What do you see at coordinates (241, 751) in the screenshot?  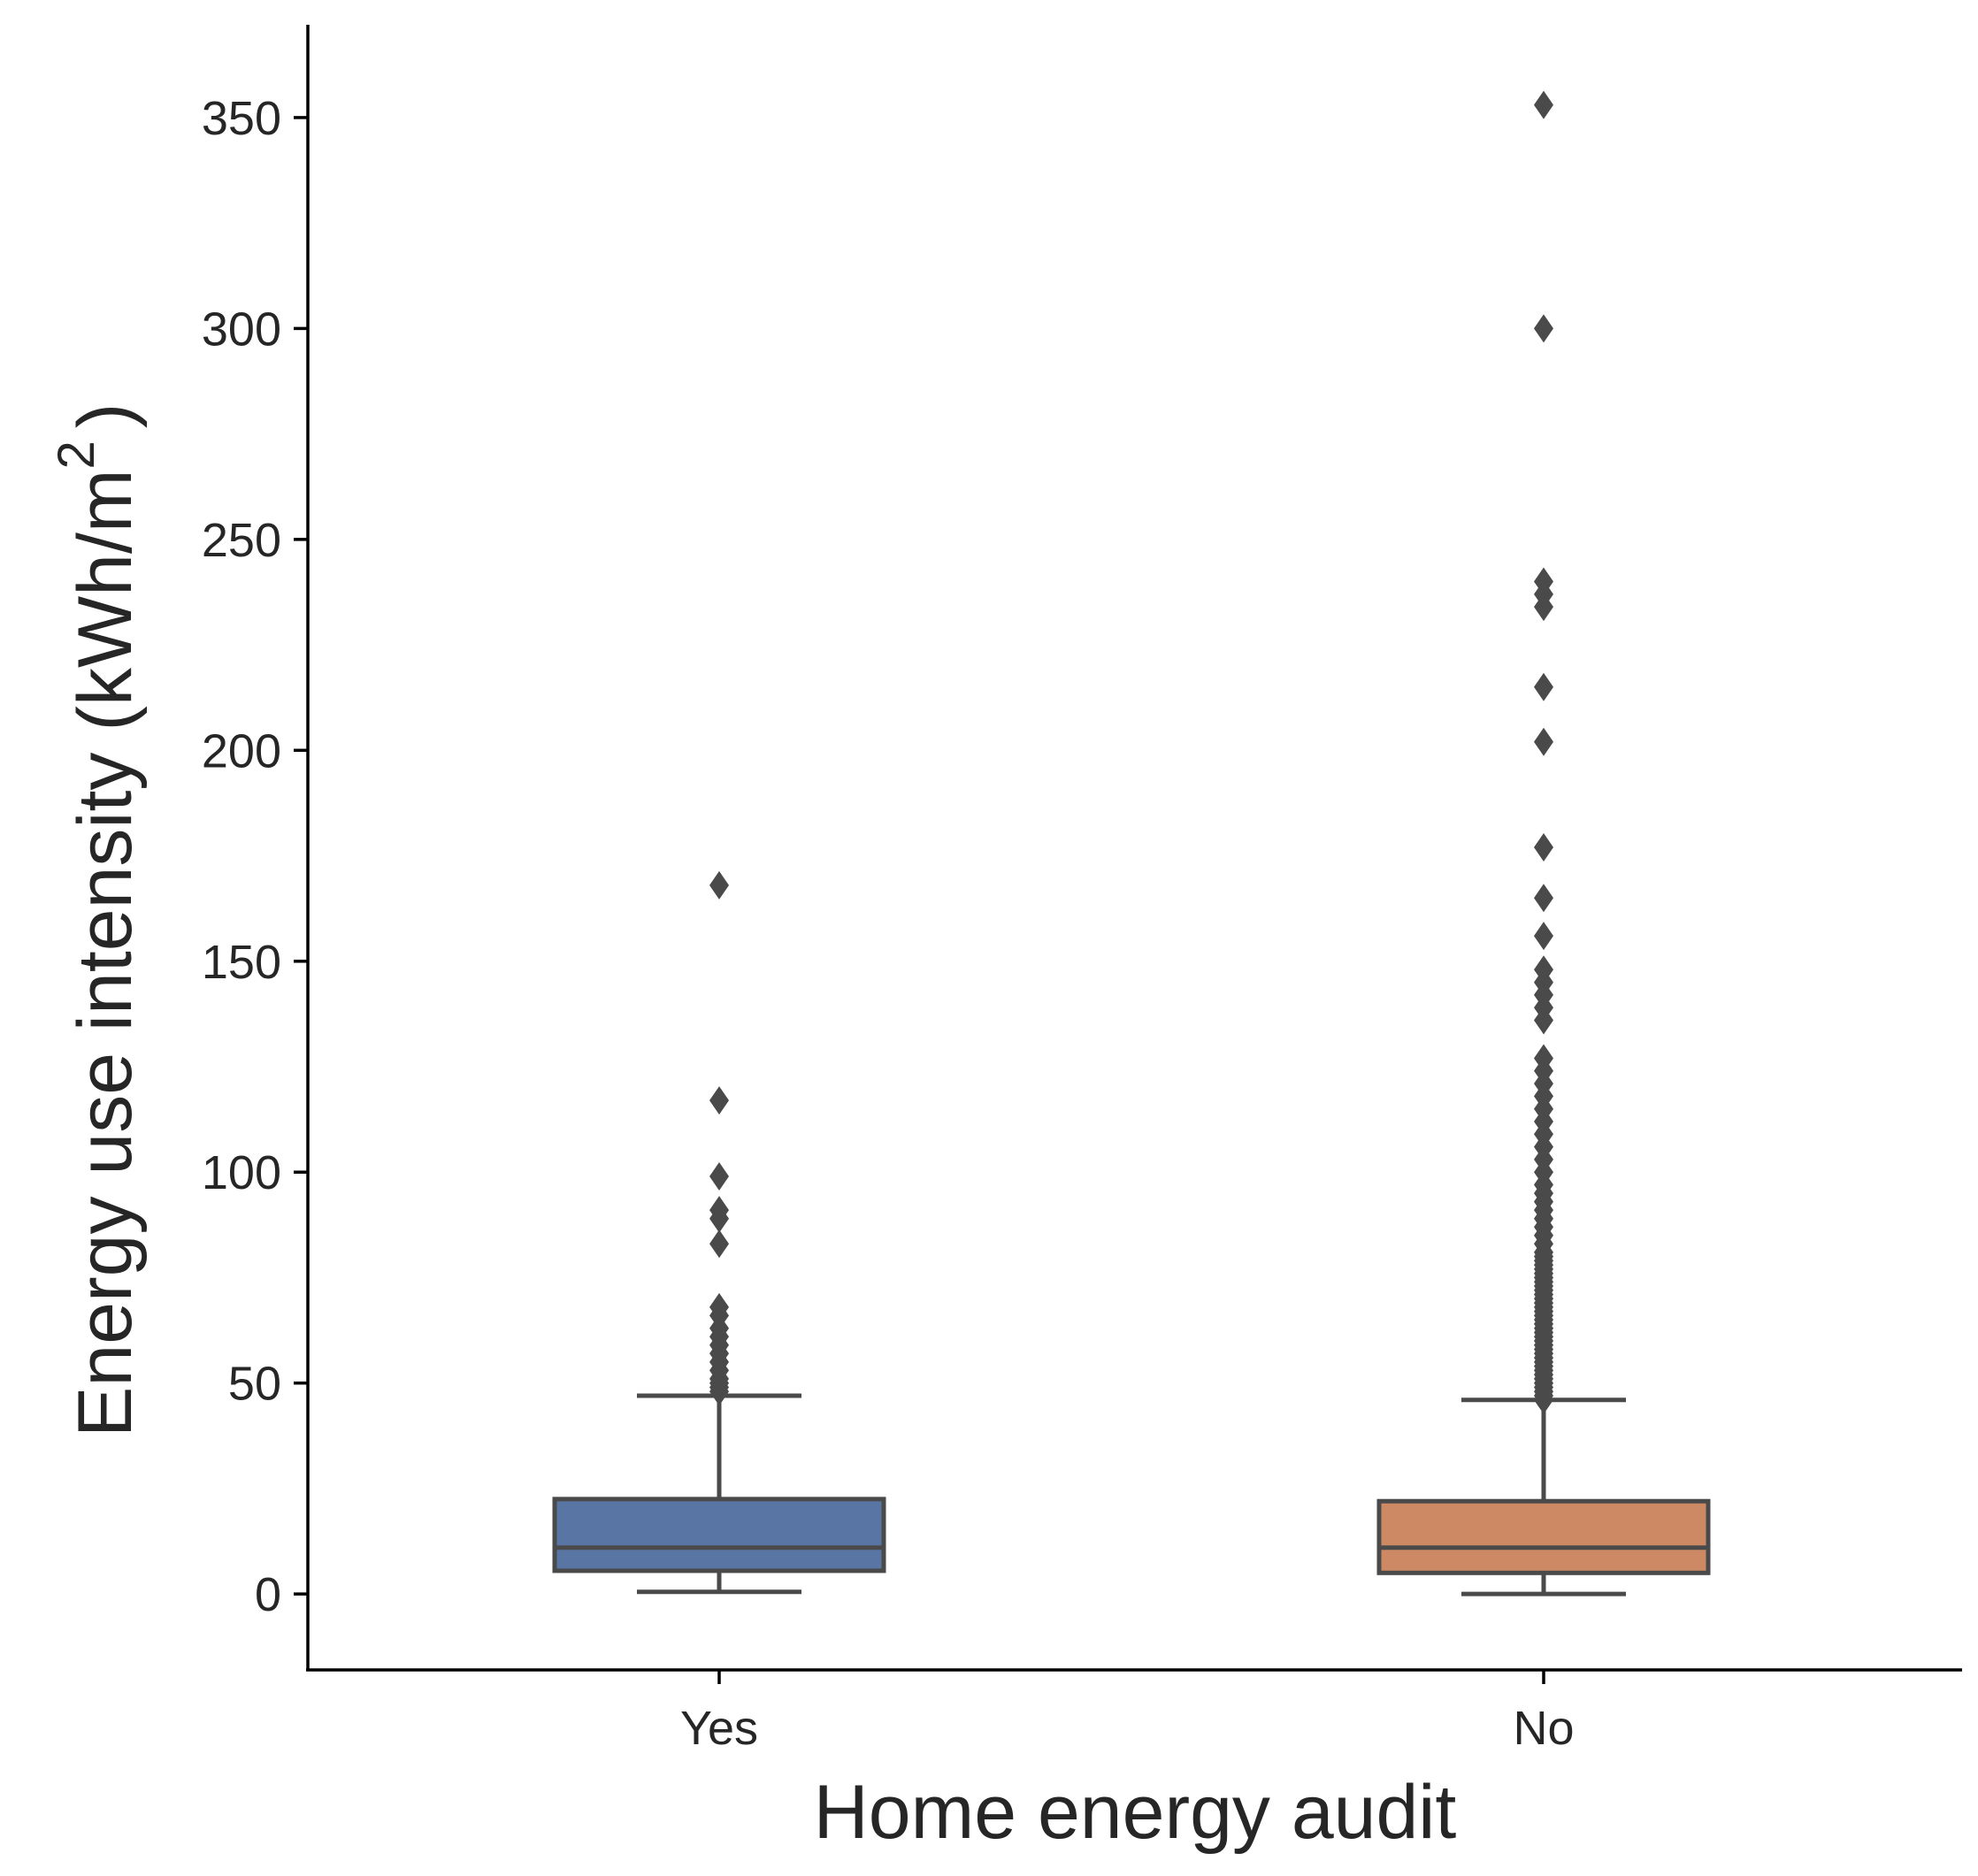 I see `y-tick-label: 200` at bounding box center [241, 751].